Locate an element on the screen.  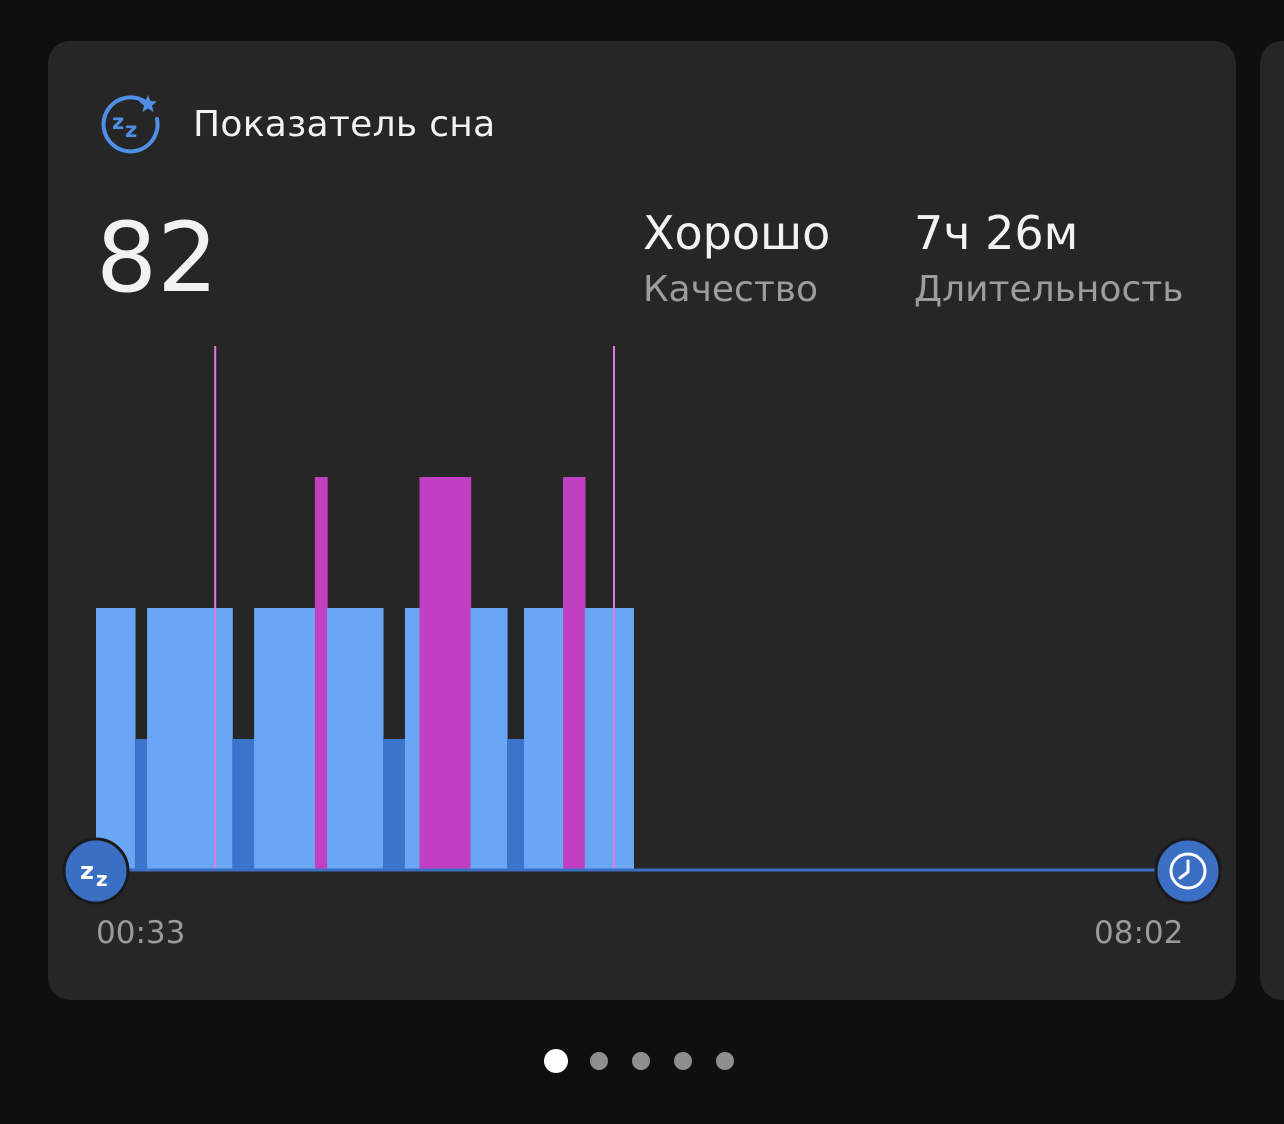
duration-value: 7ч 26м is located at coordinates (996, 233).